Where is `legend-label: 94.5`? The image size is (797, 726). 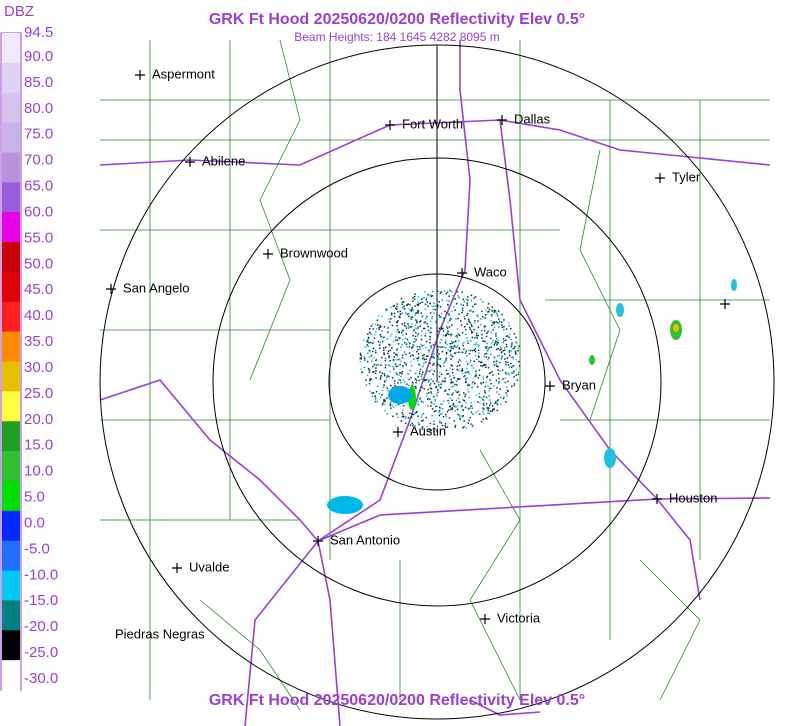
legend-label: 94.5 is located at coordinates (38, 32).